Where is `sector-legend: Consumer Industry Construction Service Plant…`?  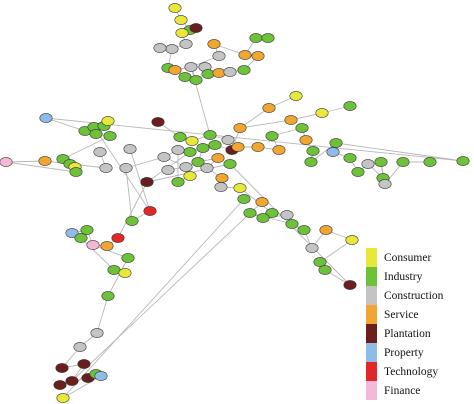
sector-legend: Consumer Industry Construction Service Plant… is located at coordinates (419, 324).